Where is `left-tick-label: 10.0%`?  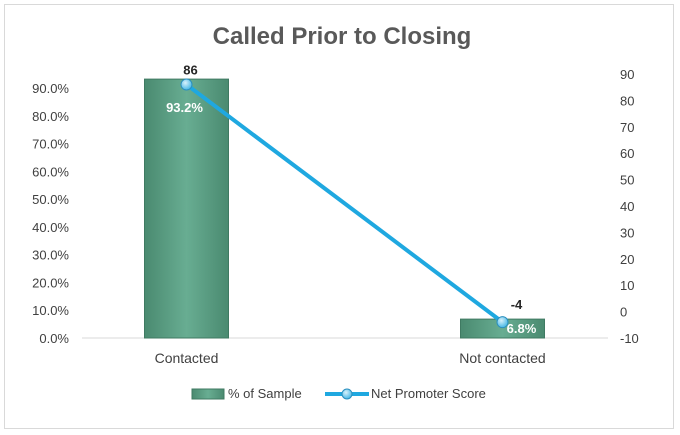
left-tick-label: 10.0% is located at coordinates (50, 310).